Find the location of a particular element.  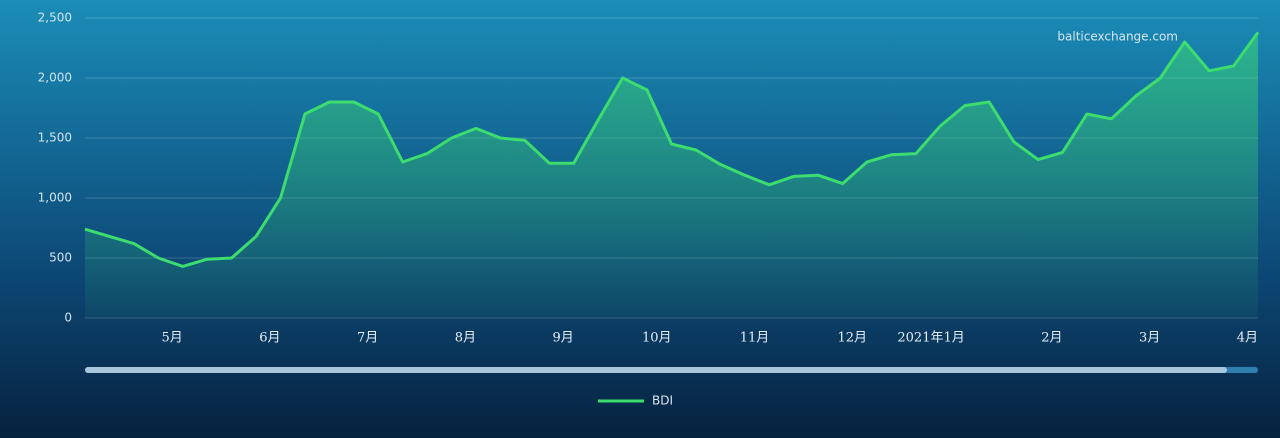

y-tick-label: 2,500 is located at coordinates (55, 18).